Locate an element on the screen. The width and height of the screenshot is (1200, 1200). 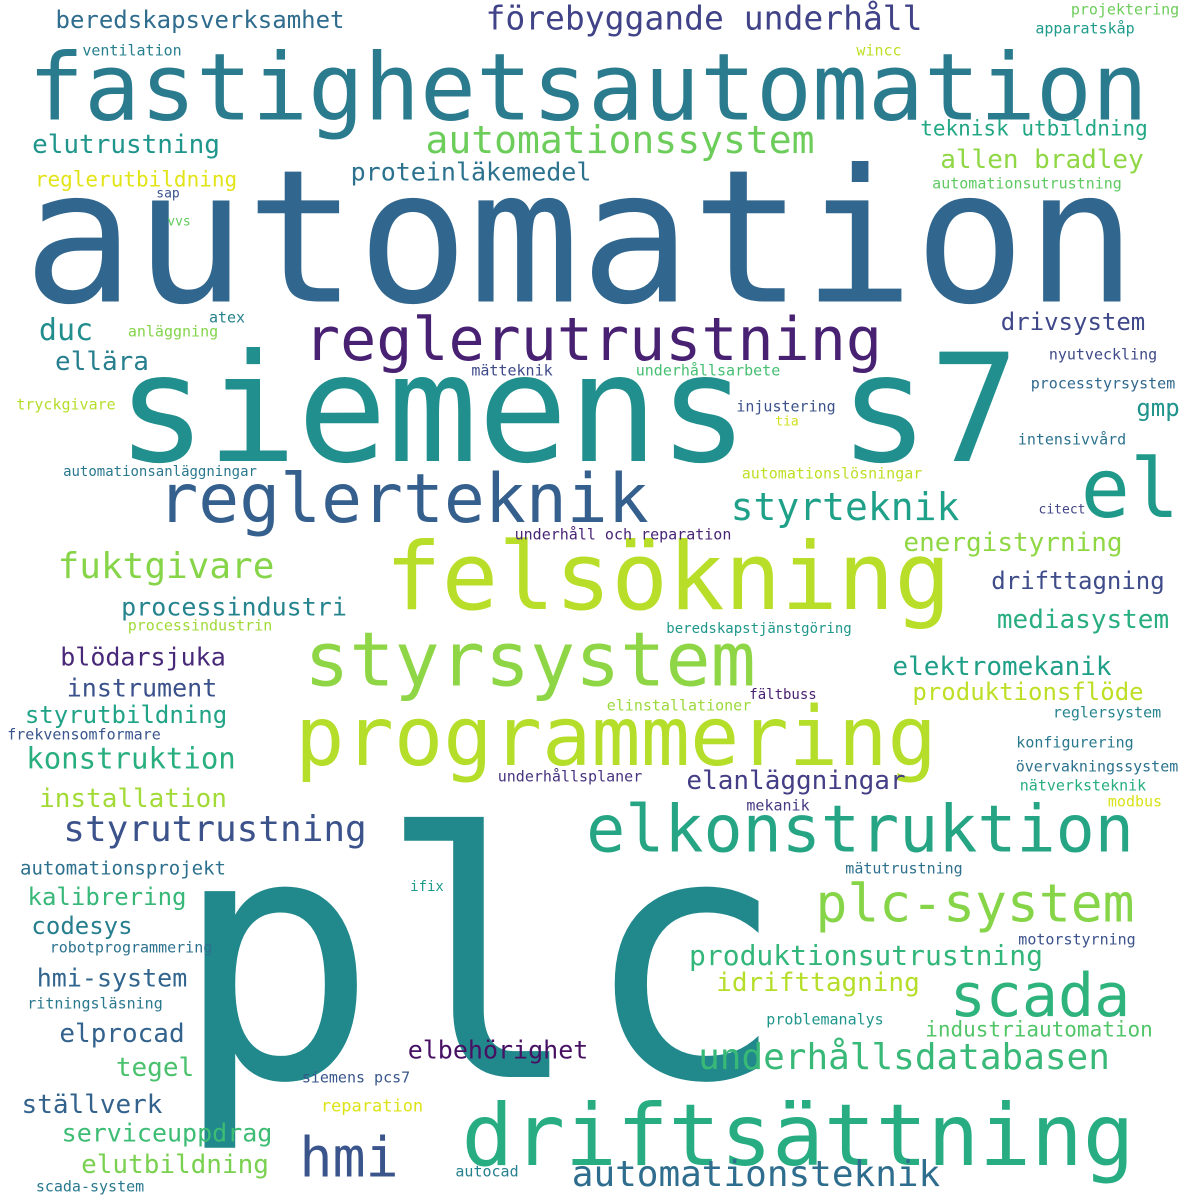
word-automationsutrustning: automationsutrustning is located at coordinates (1027, 183).